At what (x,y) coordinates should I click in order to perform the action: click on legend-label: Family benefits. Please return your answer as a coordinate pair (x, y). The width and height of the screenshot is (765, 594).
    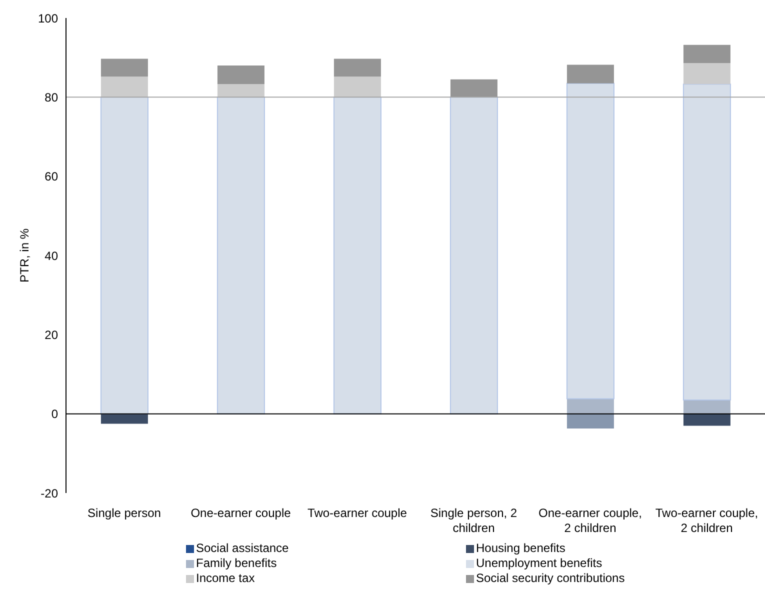
    Looking at the image, I should click on (236, 563).